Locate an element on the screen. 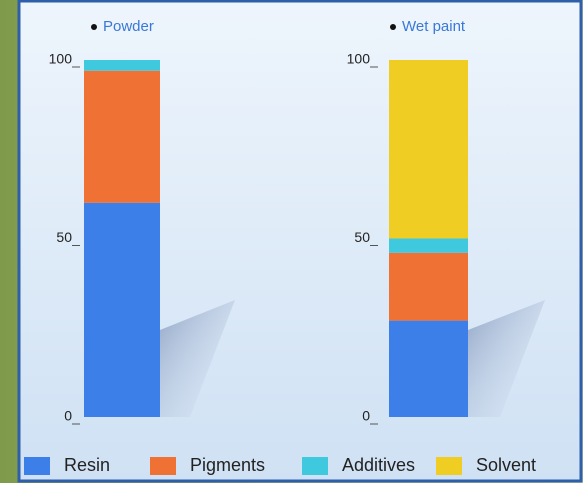 This screenshot has width=583, height=483. chart-title: Wet paint is located at coordinates (434, 26).